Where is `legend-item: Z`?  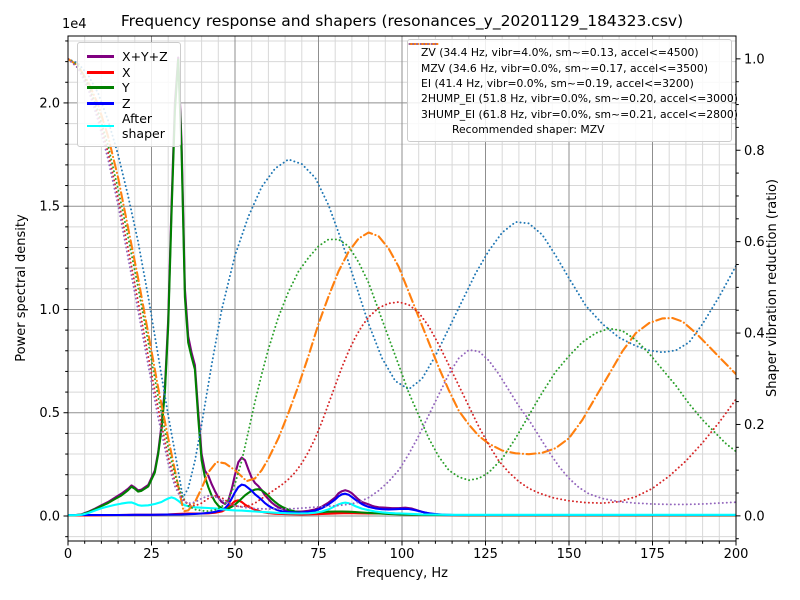 legend-item: Z is located at coordinates (127, 104).